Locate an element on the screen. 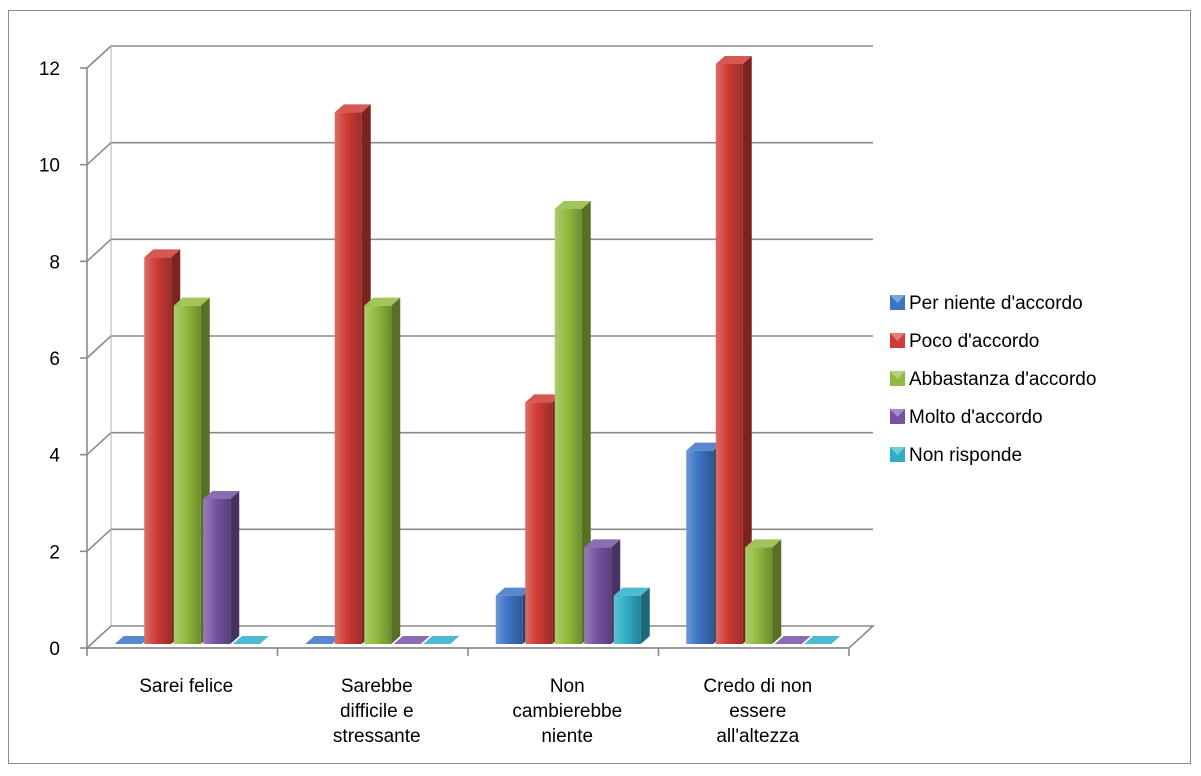  legend-item: Molto d'accordo is located at coordinates (966, 417).